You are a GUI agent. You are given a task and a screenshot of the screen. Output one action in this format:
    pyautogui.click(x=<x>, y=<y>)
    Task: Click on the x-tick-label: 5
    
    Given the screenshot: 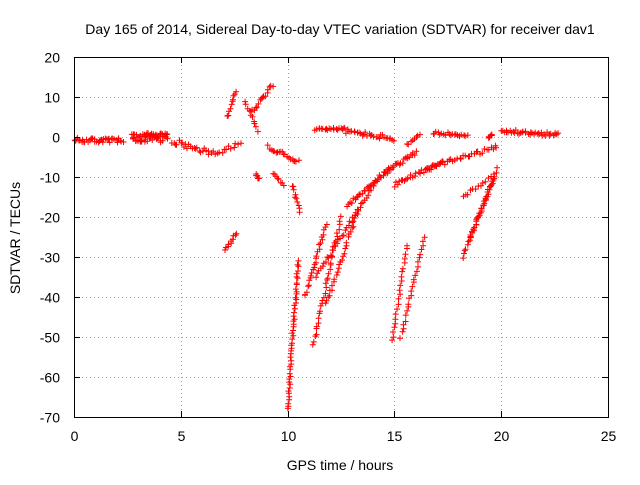 What is the action you would take?
    pyautogui.click(x=182, y=436)
    